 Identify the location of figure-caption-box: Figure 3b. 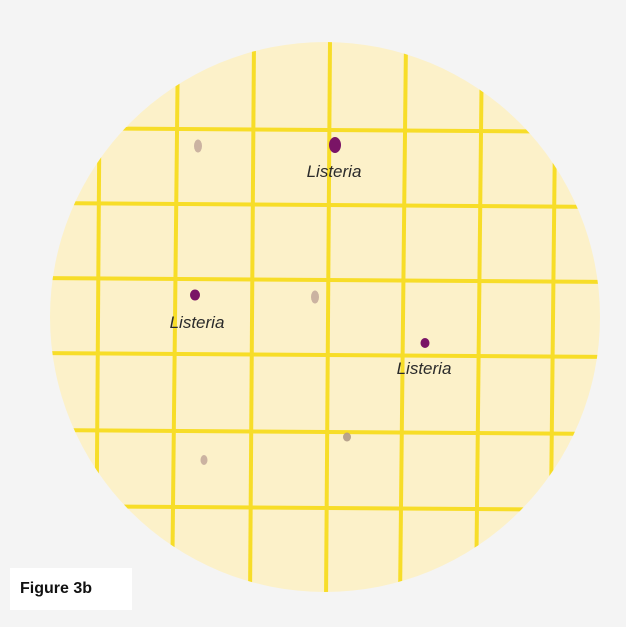
(71, 589).